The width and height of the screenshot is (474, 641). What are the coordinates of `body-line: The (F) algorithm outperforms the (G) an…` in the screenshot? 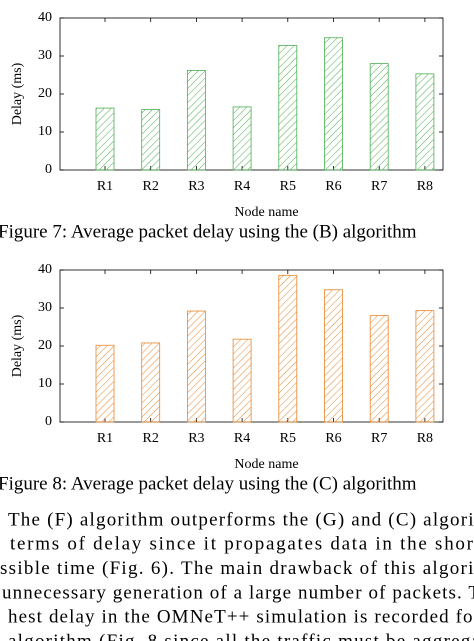 It's located at (241, 519).